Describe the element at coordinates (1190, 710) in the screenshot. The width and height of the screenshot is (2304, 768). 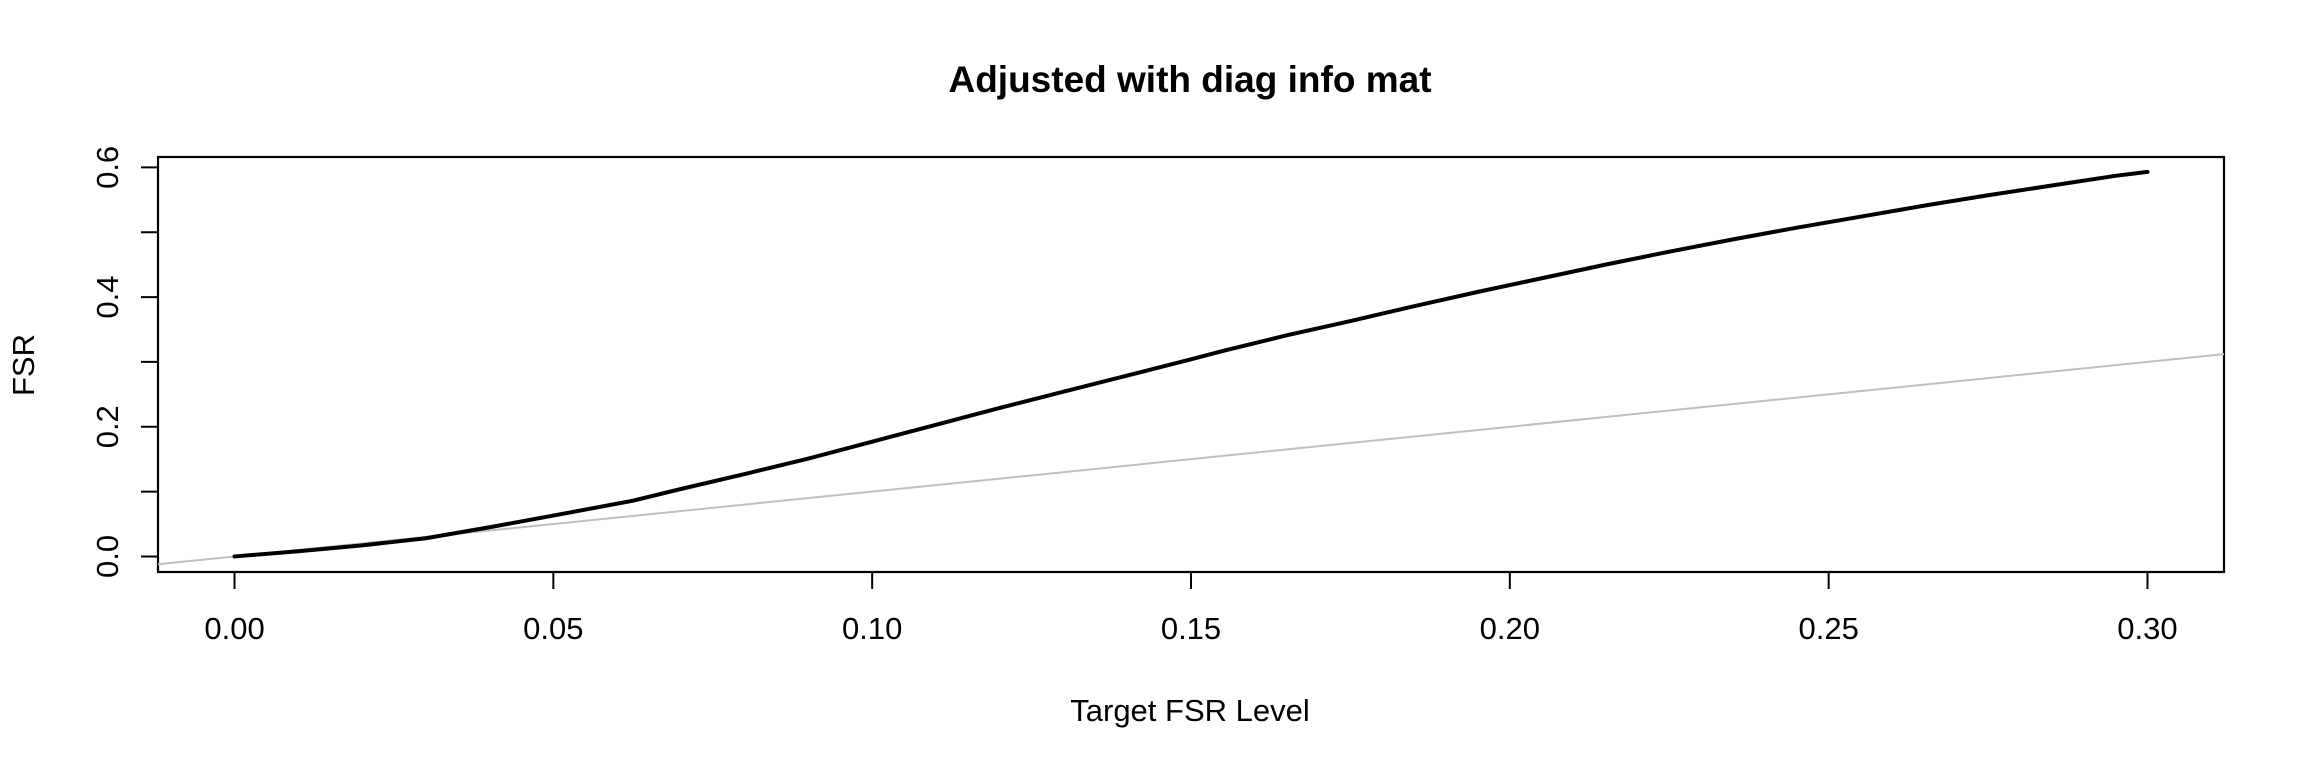
I see `x-axis-label: Target FSR Level` at that location.